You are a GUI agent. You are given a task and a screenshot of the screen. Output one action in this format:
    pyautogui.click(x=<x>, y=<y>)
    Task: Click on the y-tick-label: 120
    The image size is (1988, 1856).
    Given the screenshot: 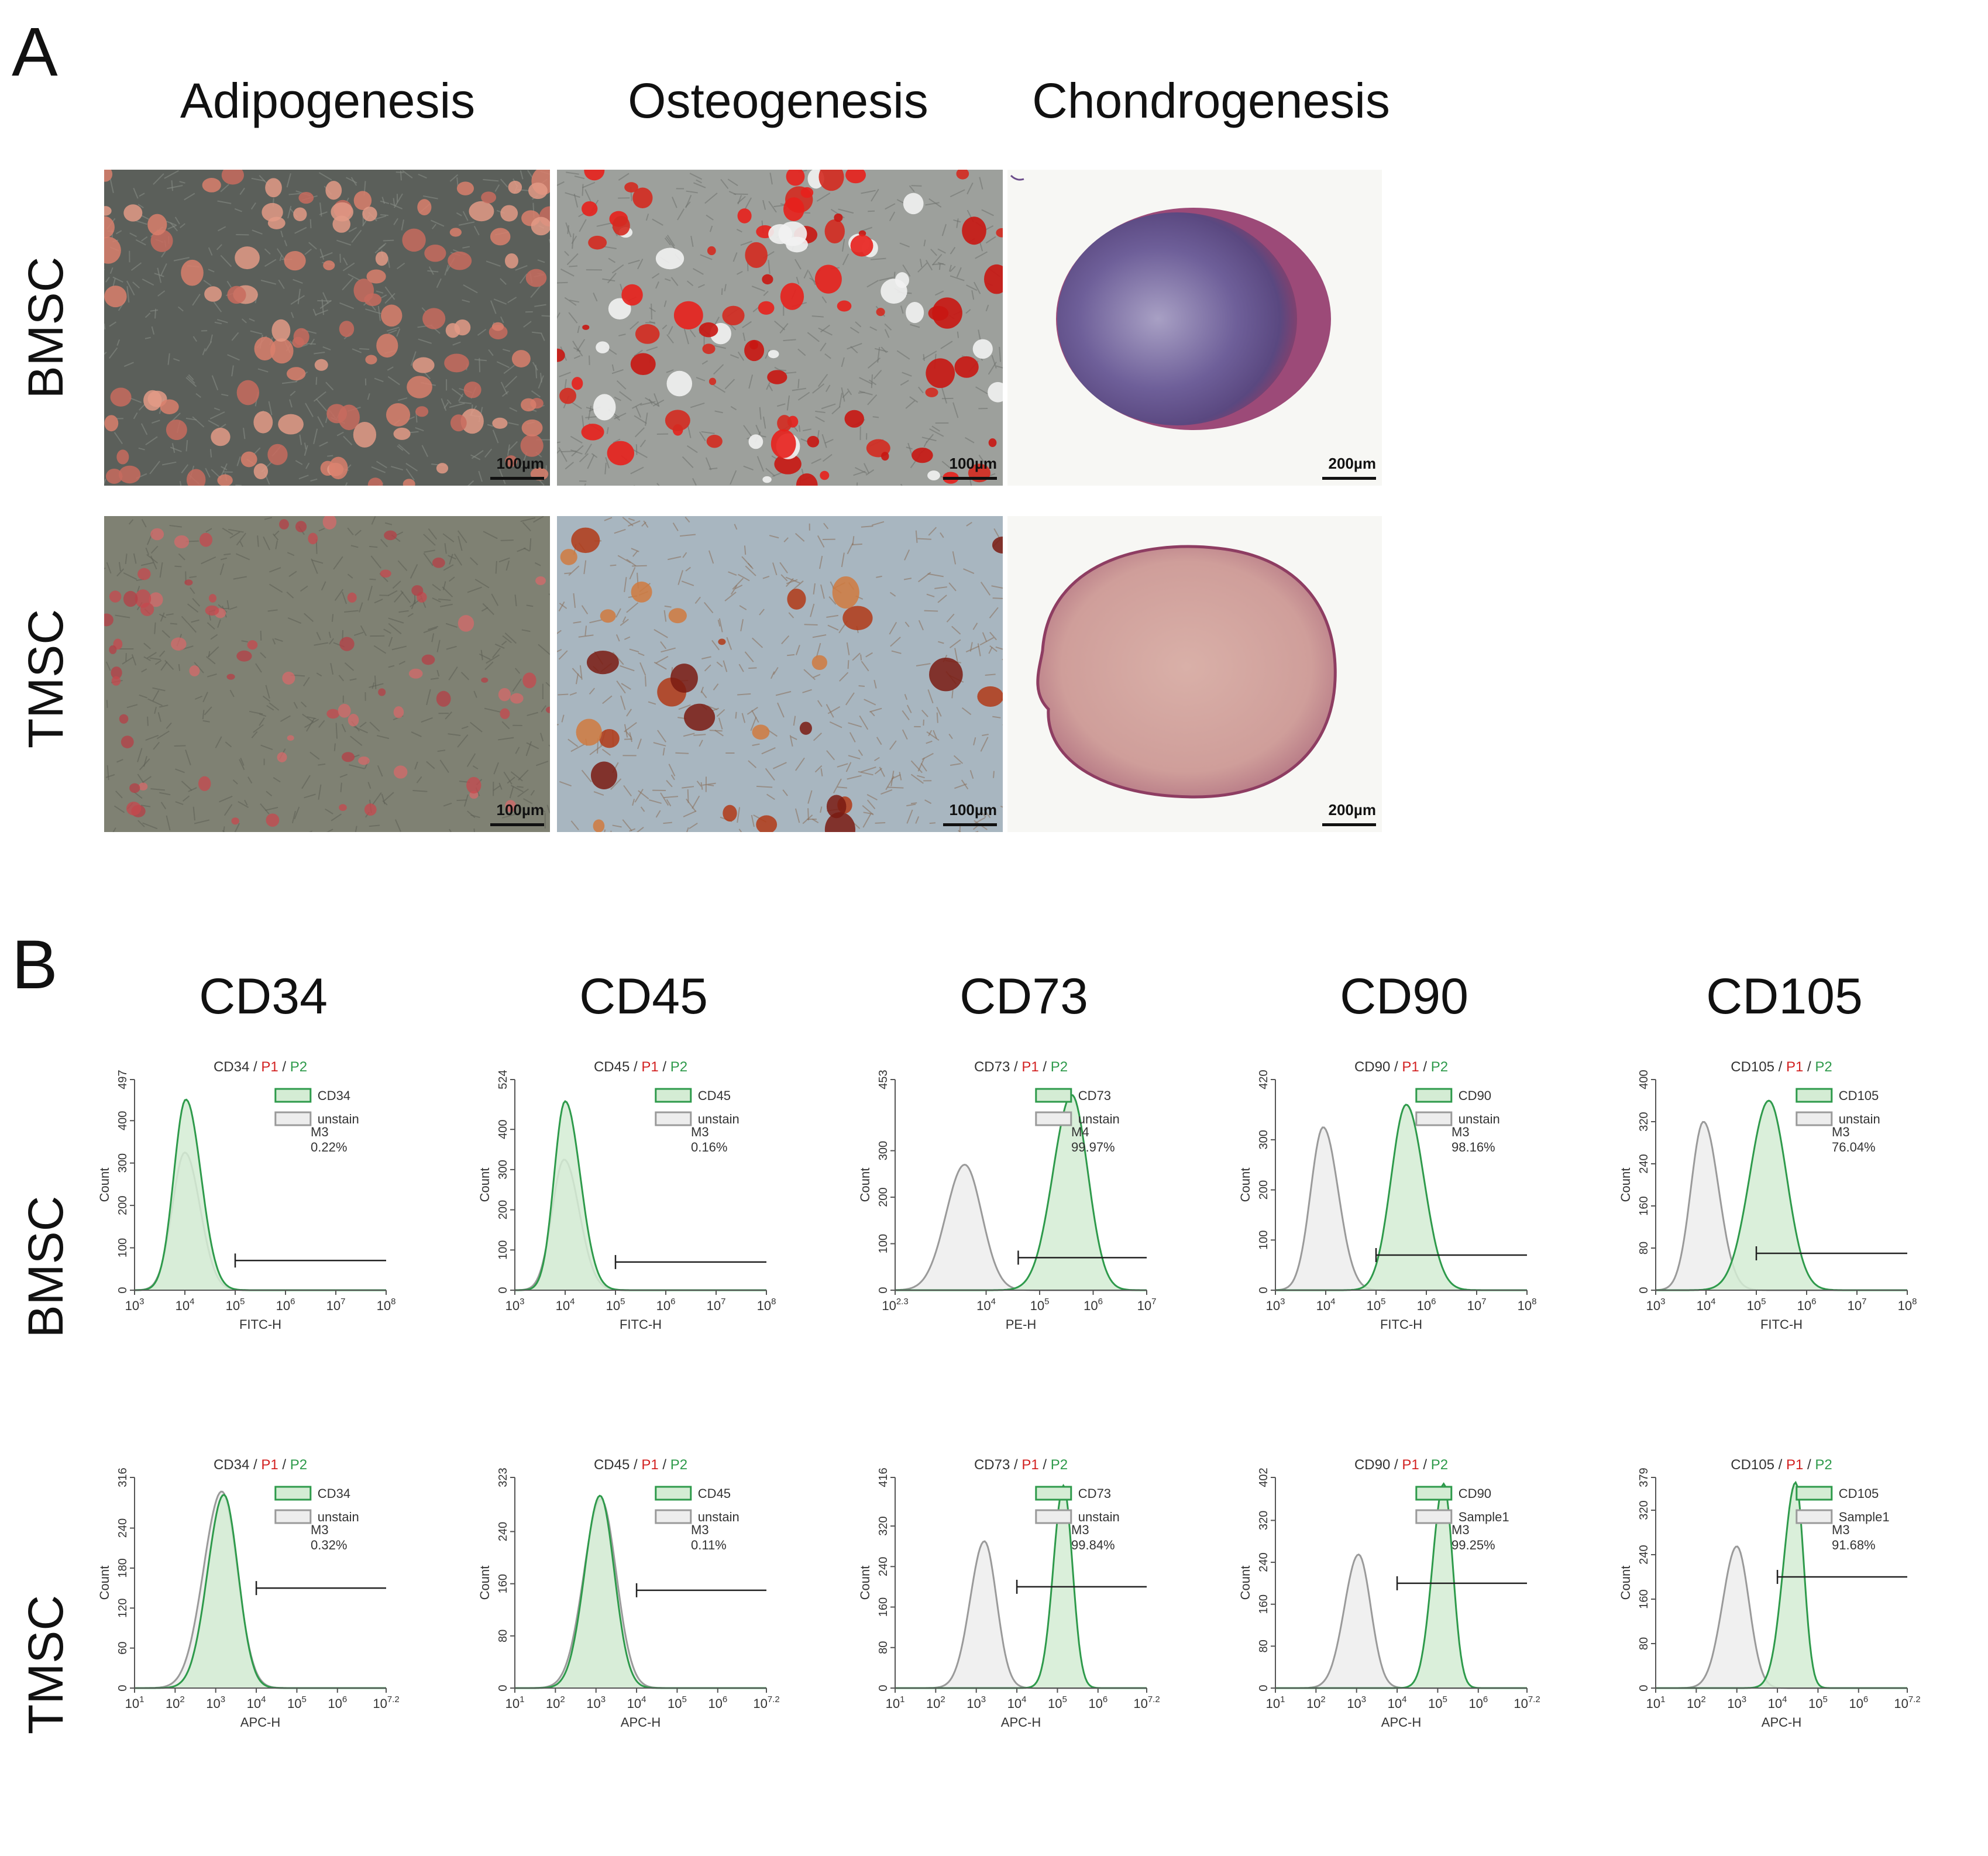 What is the action you would take?
    pyautogui.click(x=122, y=1608)
    